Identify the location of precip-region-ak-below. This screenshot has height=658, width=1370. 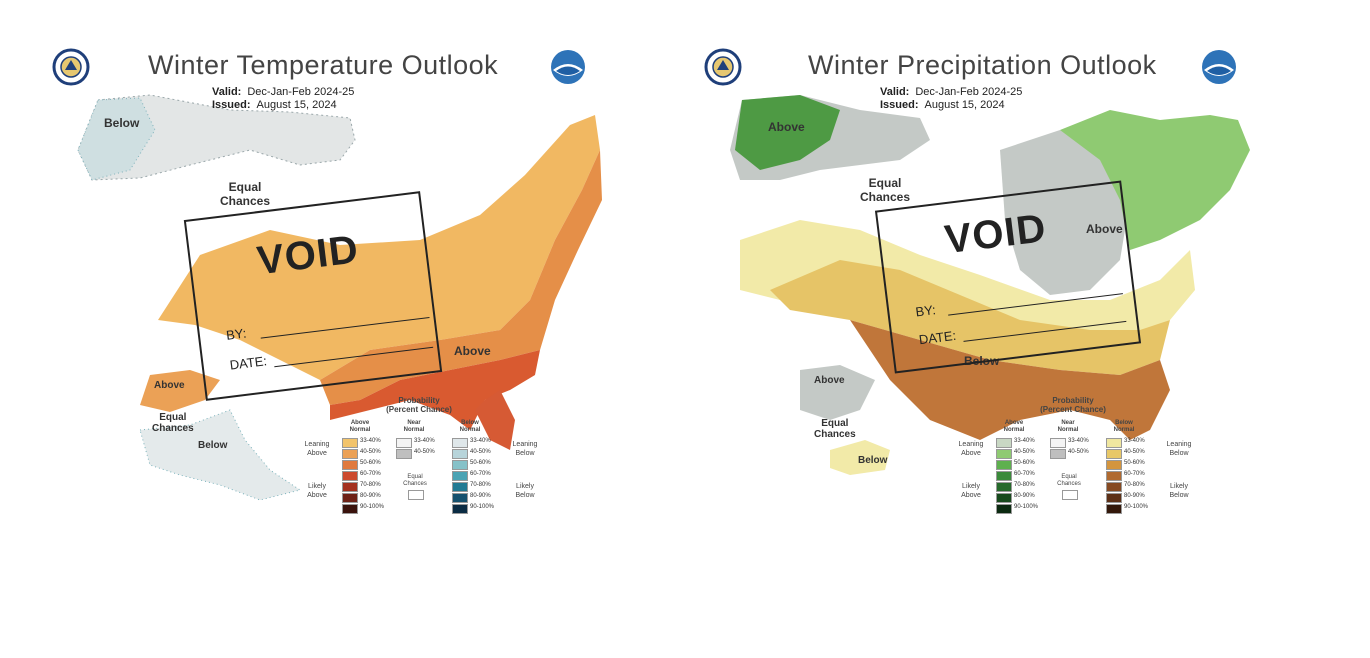
(860, 457).